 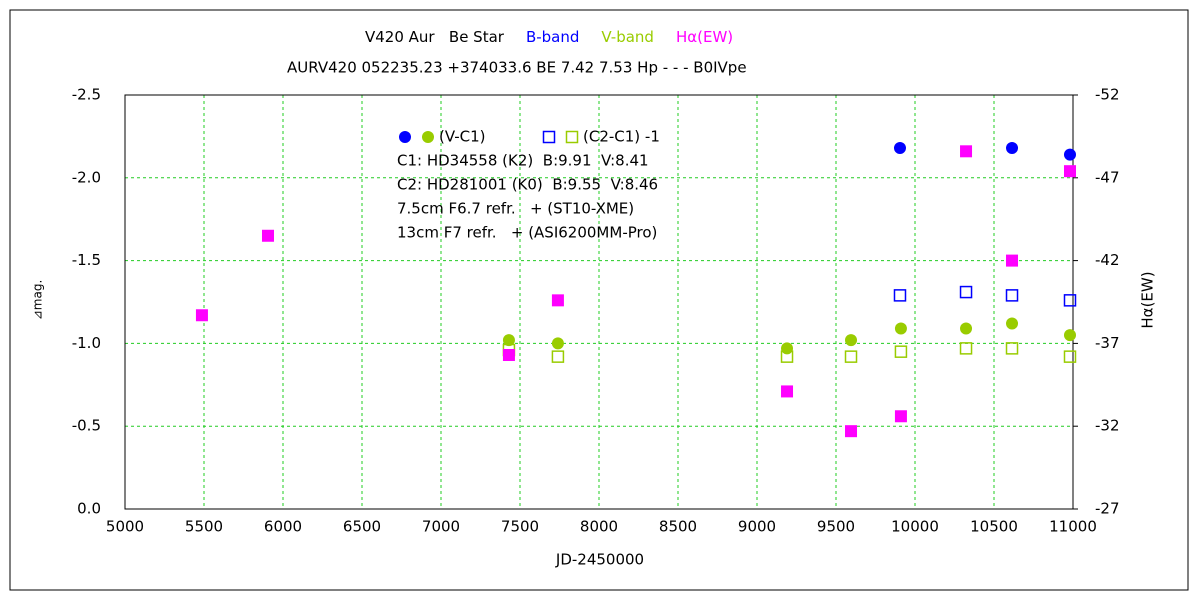 What do you see at coordinates (994, 527) in the screenshot?
I see `x-tick-label: 10500` at bounding box center [994, 527].